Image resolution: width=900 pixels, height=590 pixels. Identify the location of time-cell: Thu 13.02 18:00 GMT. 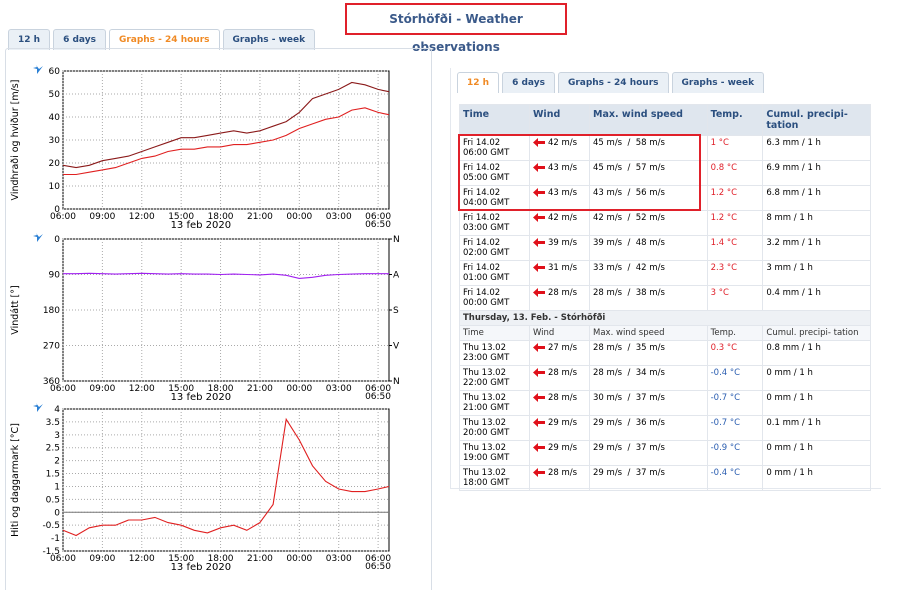
(494, 478).